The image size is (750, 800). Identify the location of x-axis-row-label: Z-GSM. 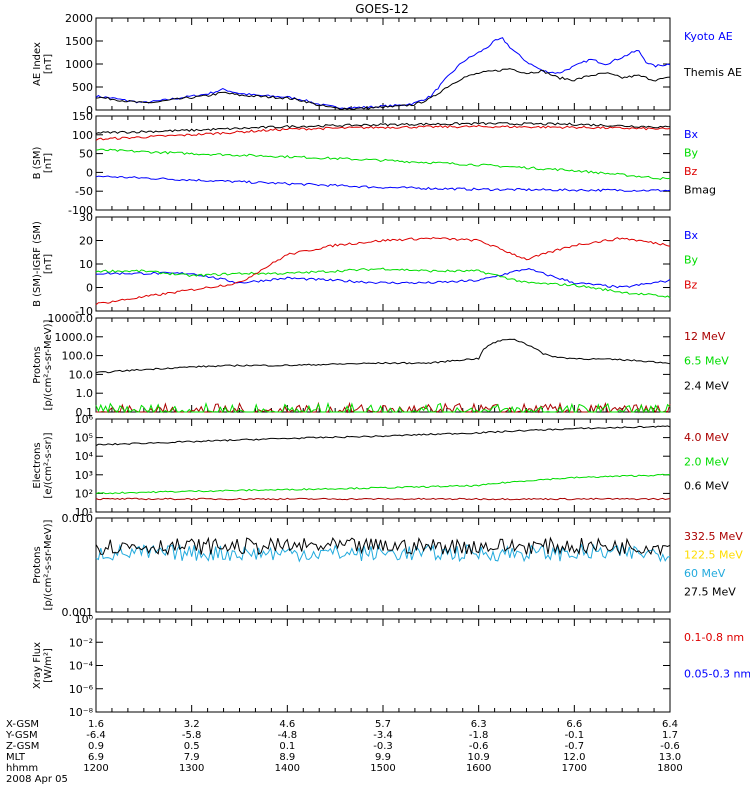
(22, 746).